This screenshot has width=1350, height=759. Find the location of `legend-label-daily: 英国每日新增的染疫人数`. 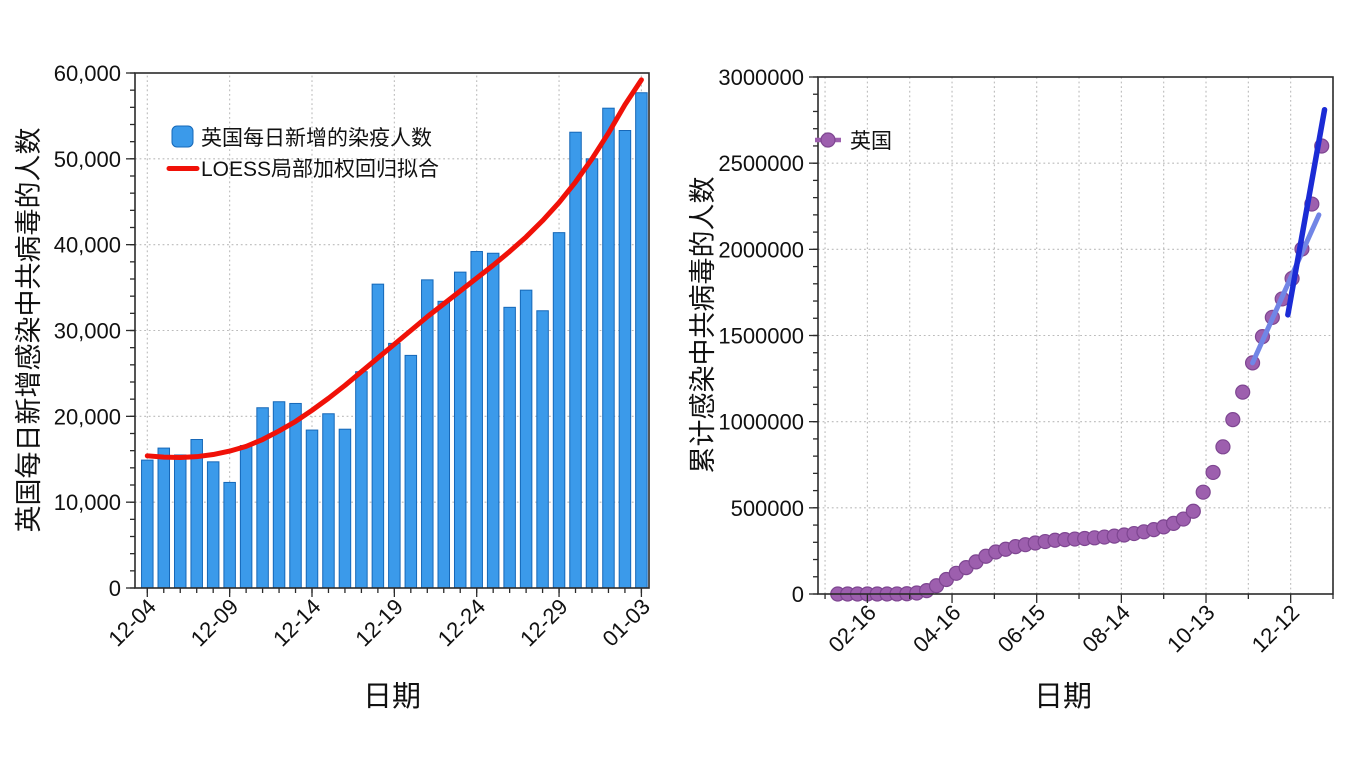

legend-label-daily: 英国每日新增的染疫人数 is located at coordinates (316, 138).